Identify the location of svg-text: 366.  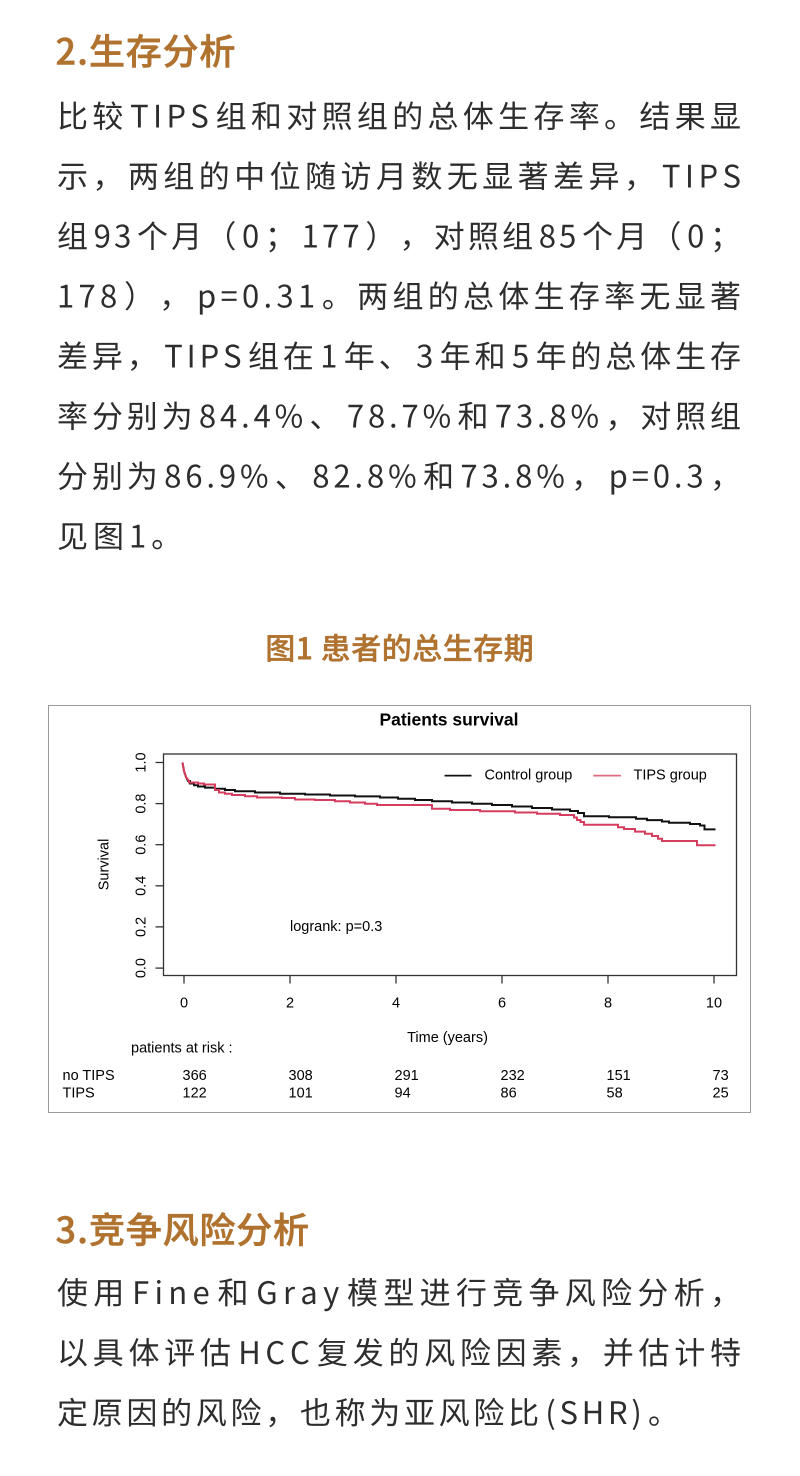
(195, 1076).